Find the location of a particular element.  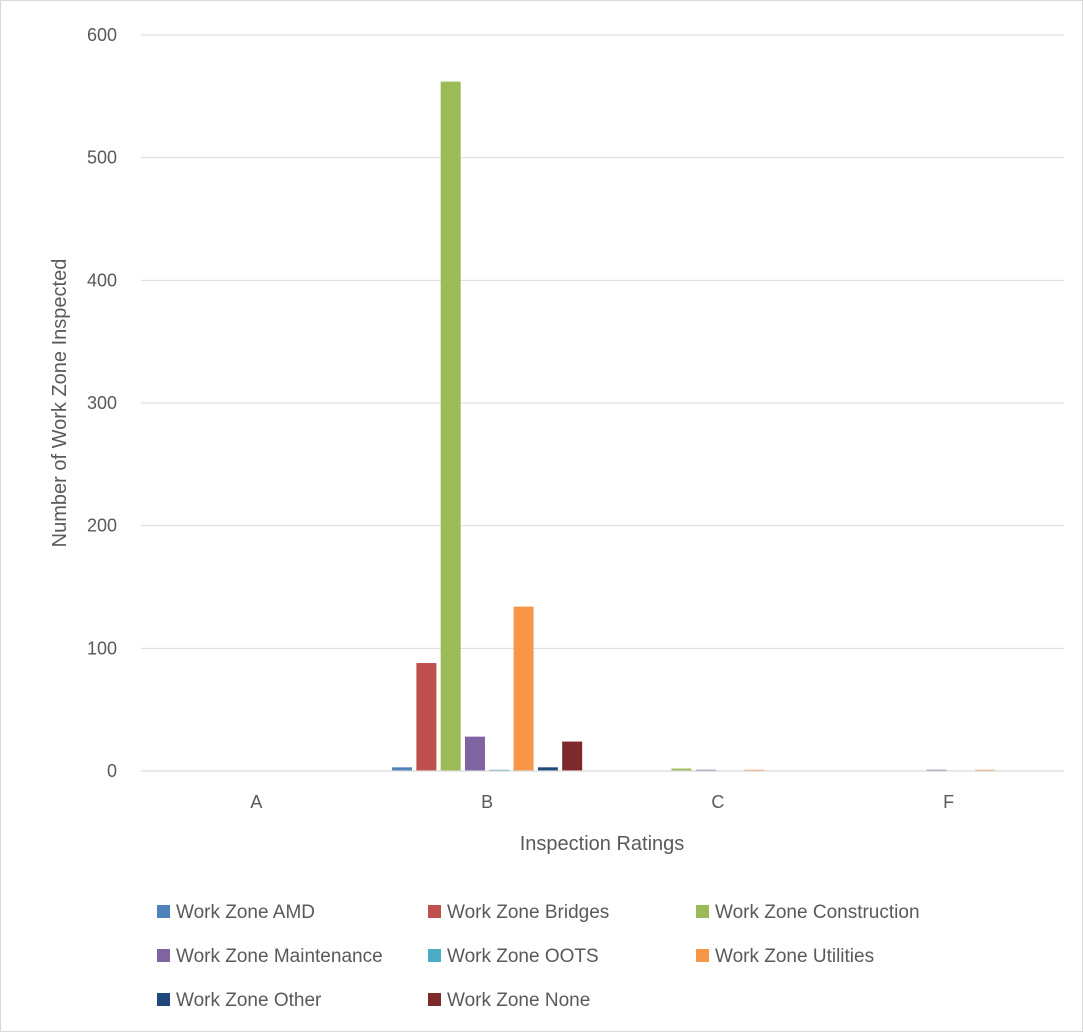

legend-label: Work Zone OOTS is located at coordinates (523, 956).